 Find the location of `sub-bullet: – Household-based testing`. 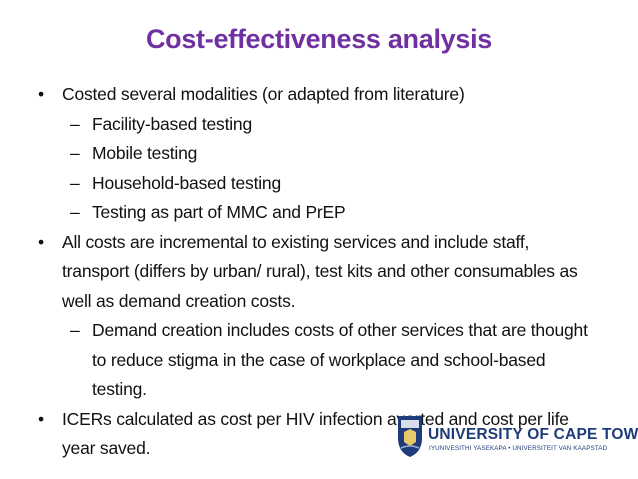

sub-bullet: – Household-based testing is located at coordinates (318, 184).